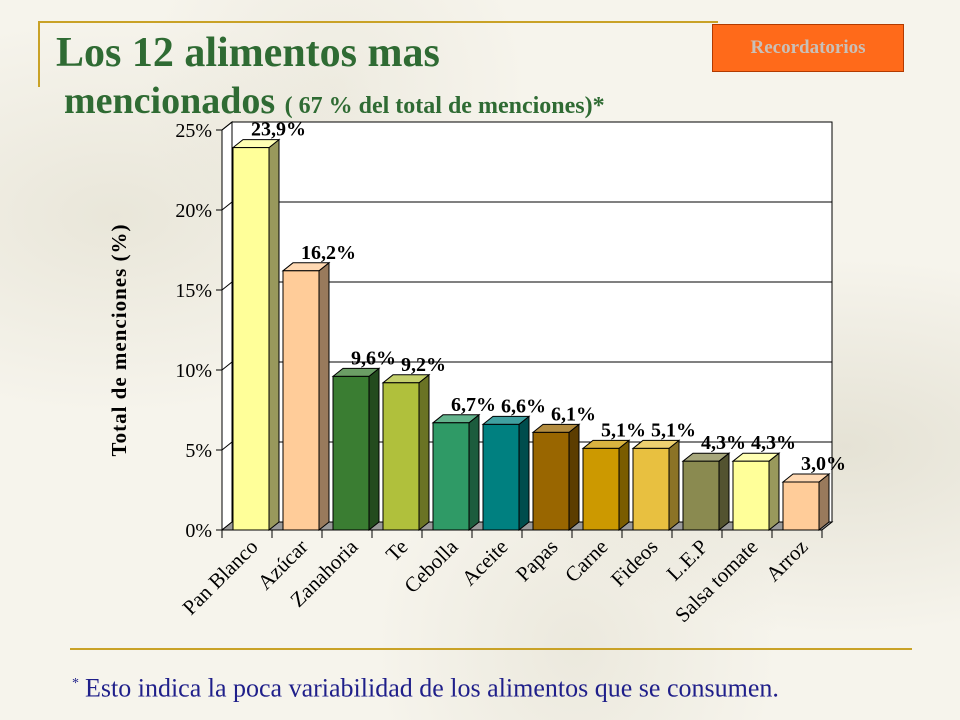  I want to click on category-label: Papas, so click(537, 561).